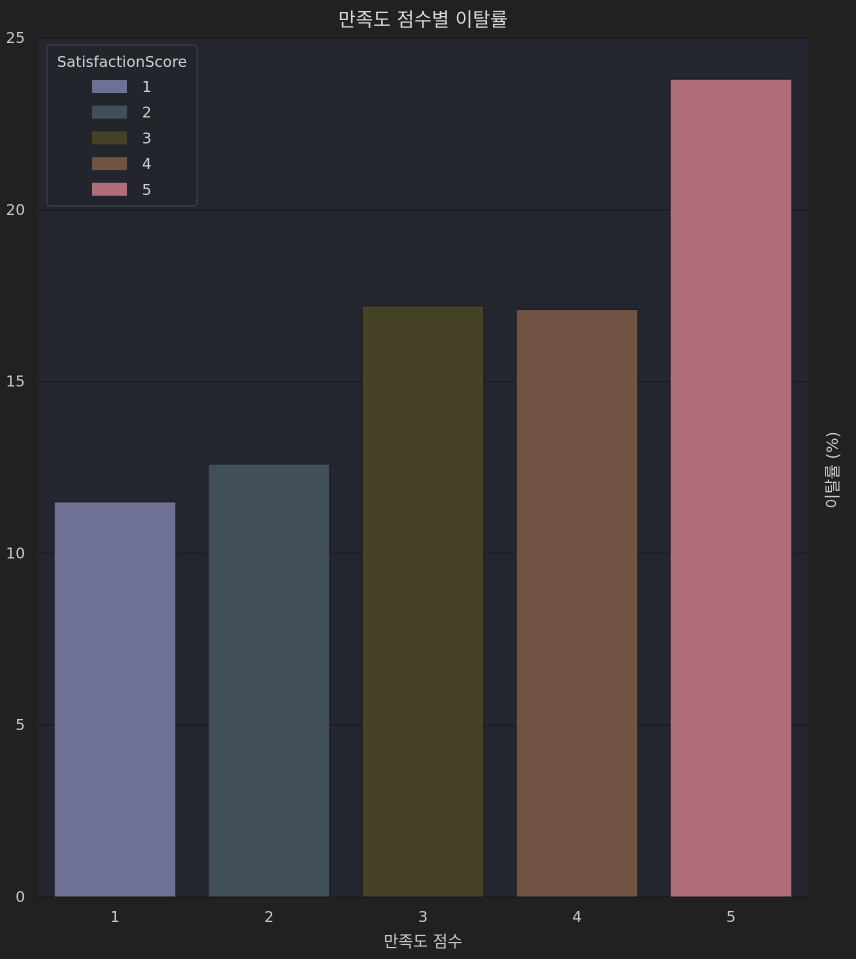 The image size is (856, 959). What do you see at coordinates (15, 467) in the screenshot?
I see `y-axis-ticks: 0 5 10 15 20 25` at bounding box center [15, 467].